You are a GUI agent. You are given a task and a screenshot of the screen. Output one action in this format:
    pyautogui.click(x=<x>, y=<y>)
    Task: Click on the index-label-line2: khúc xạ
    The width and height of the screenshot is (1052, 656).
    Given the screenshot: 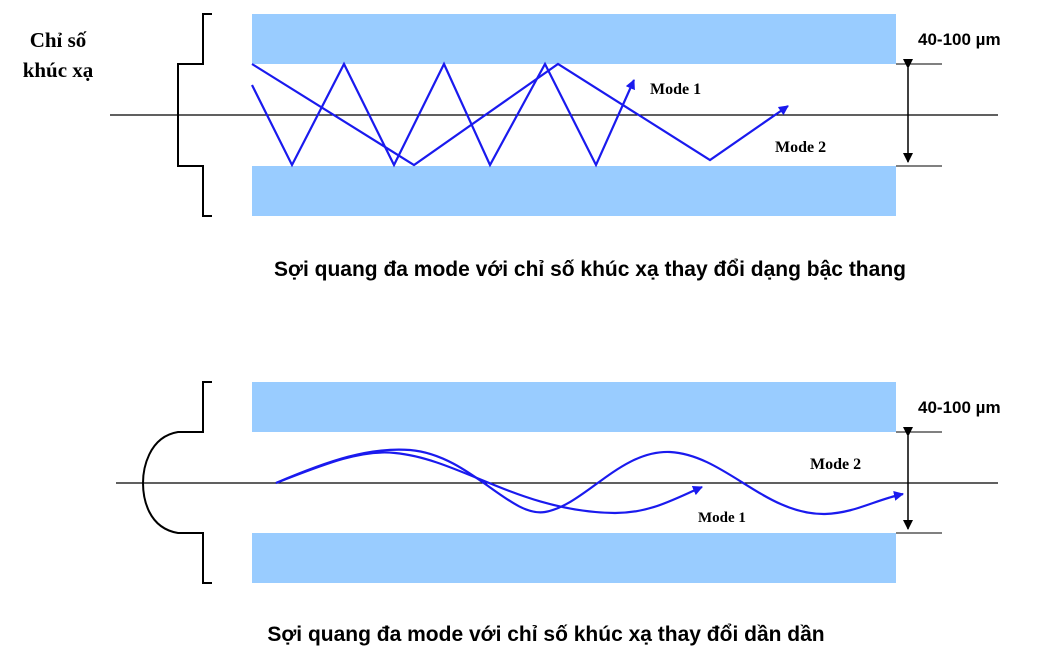 What is the action you would take?
    pyautogui.click(x=58, y=70)
    